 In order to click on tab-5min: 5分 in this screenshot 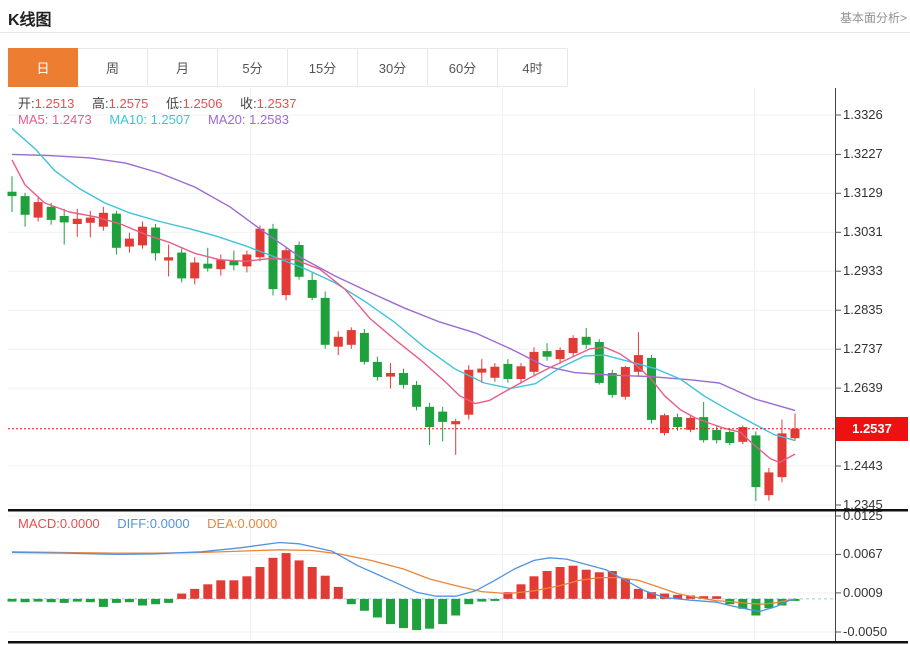, I will do `click(253, 67)`.